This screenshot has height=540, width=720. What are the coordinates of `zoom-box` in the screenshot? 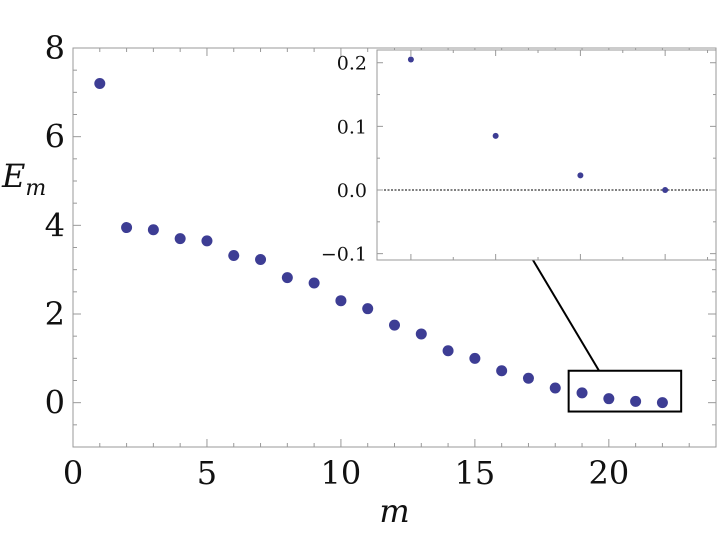 It's located at (625, 391).